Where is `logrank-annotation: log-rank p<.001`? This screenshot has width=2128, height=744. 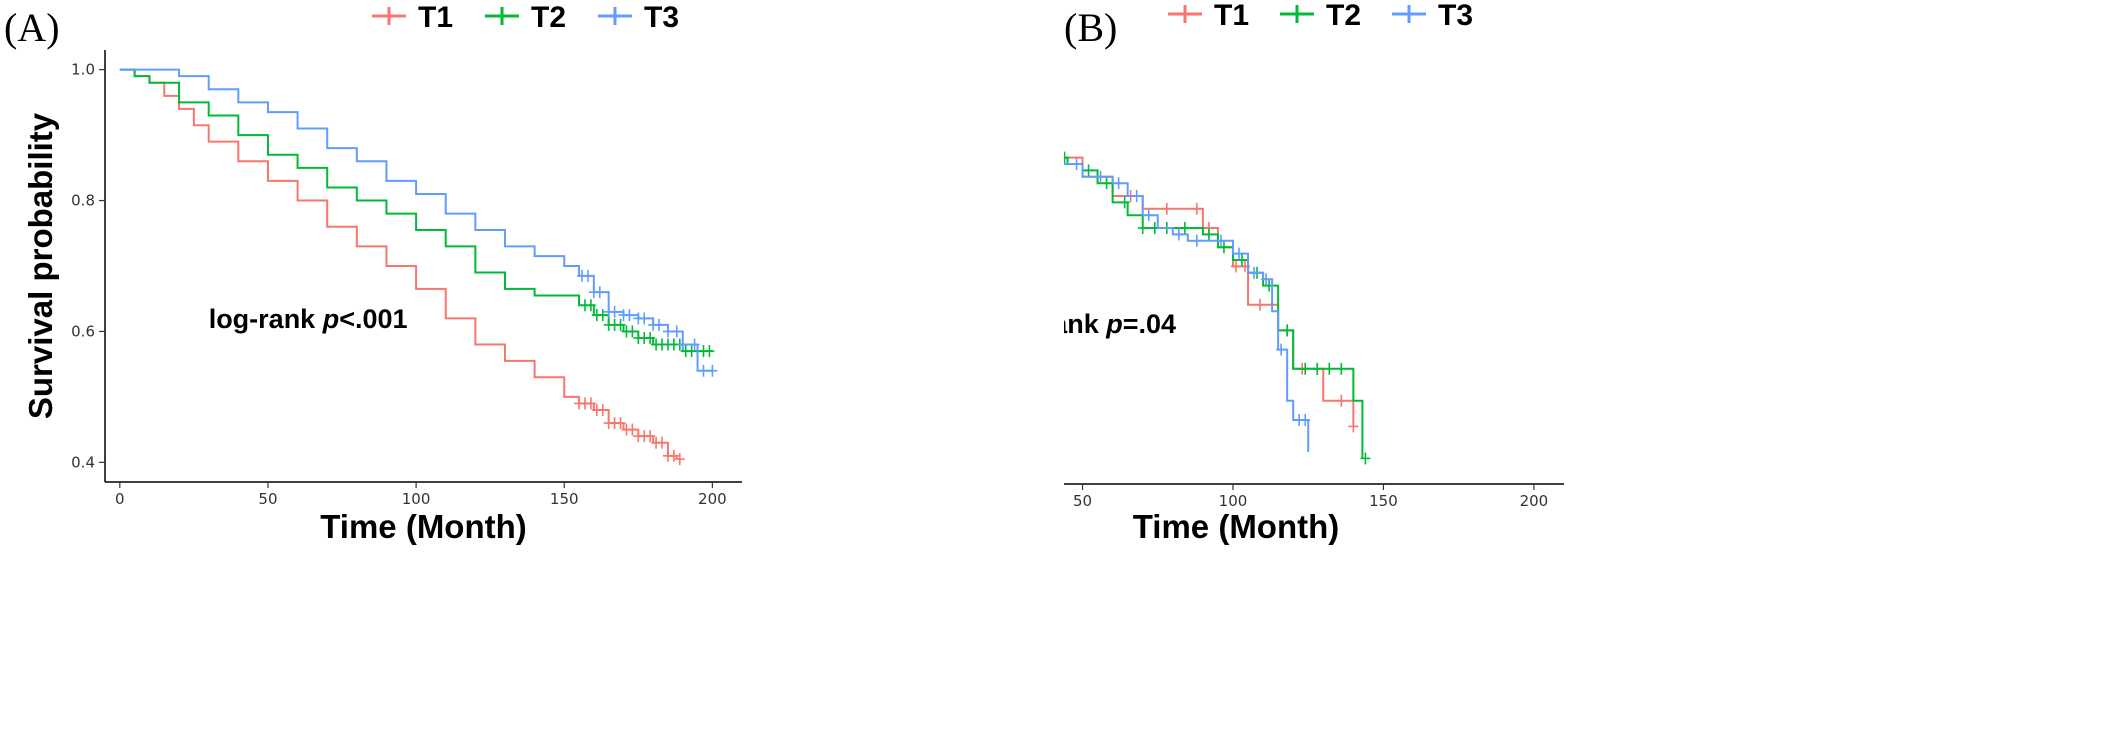 logrank-annotation: log-rank p<.001 is located at coordinates (308, 319).